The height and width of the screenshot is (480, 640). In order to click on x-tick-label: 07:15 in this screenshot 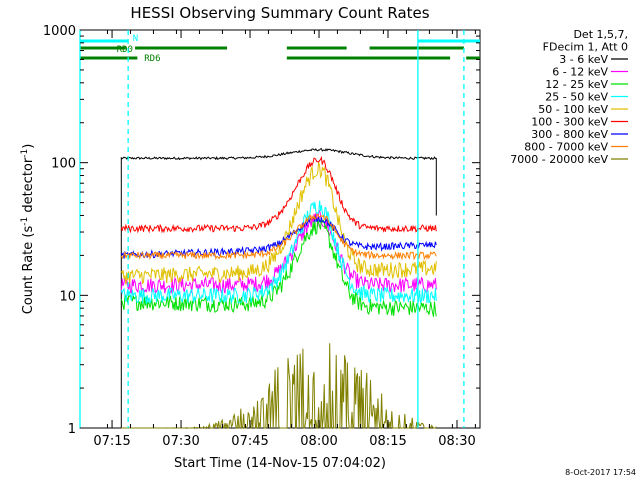, I will do `click(111, 441)`.